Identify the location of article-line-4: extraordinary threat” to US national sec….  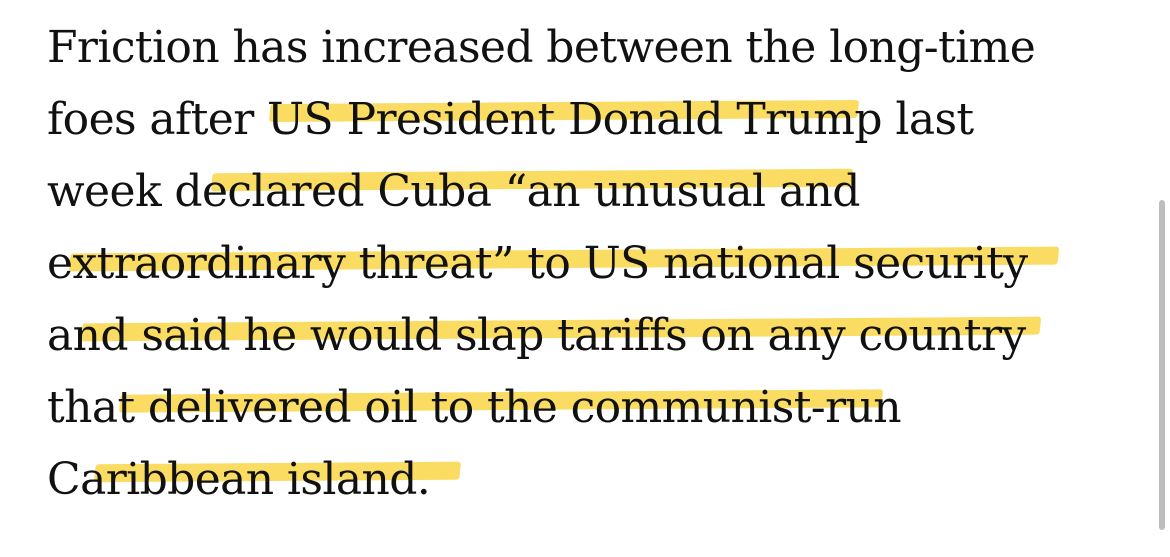
(537, 263).